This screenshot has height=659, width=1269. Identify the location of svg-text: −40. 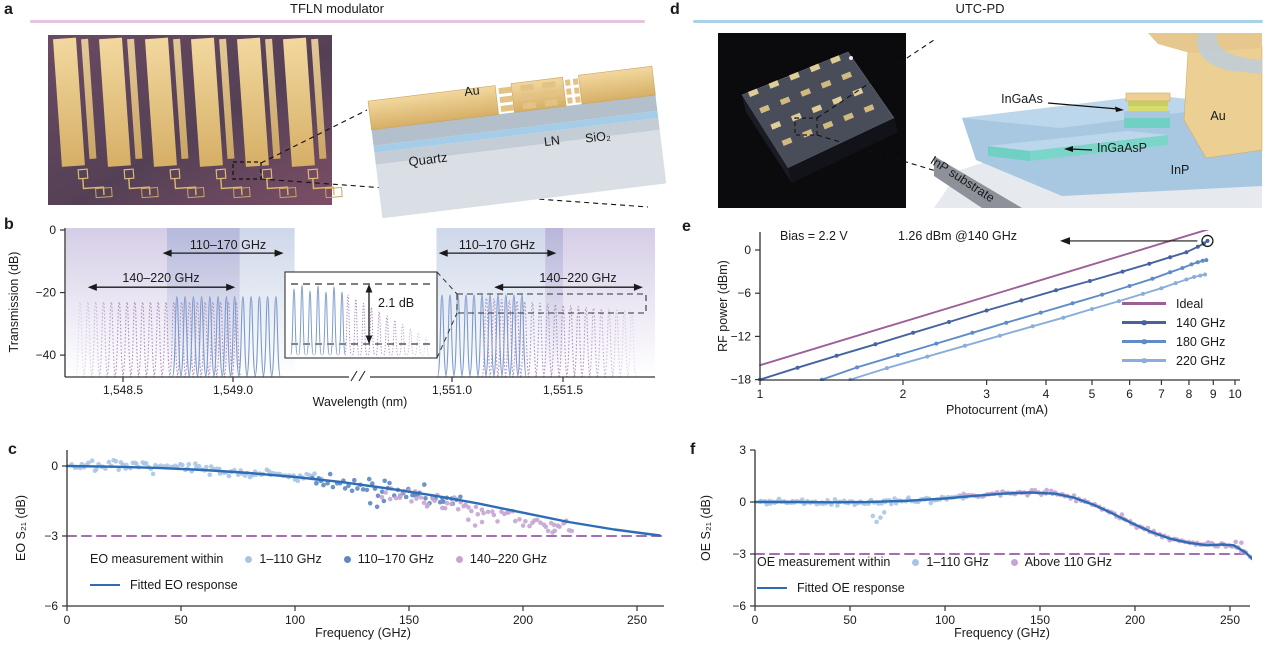
(46, 355).